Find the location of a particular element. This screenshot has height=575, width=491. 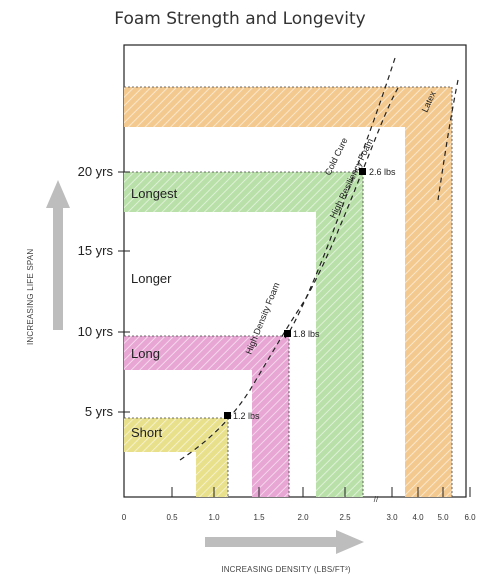

y-axis-arrow is located at coordinates (58, 255).